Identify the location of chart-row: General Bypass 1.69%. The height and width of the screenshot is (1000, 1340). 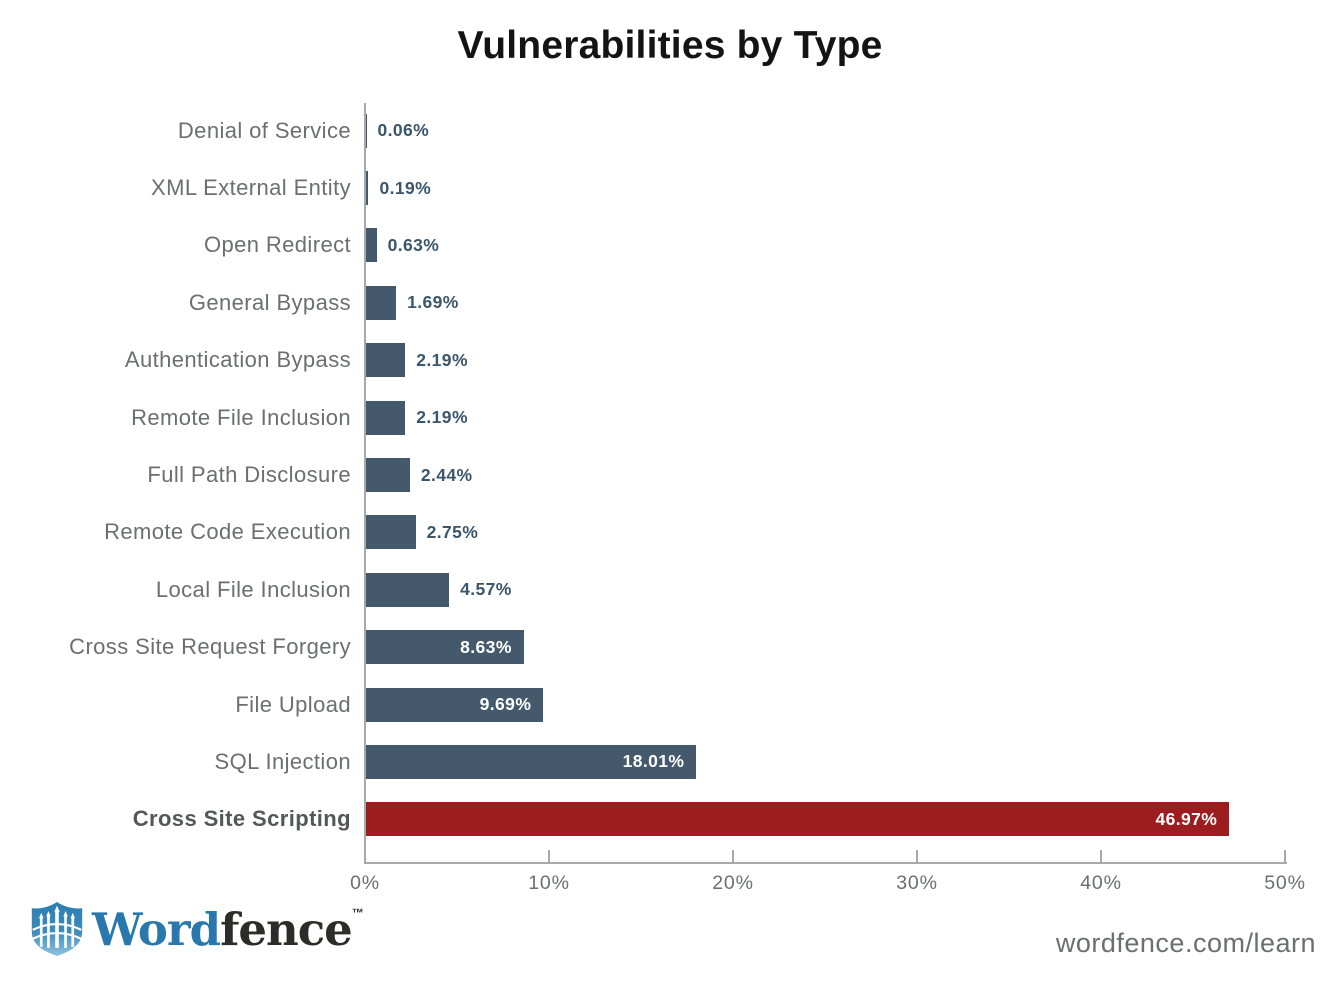
(670, 302).